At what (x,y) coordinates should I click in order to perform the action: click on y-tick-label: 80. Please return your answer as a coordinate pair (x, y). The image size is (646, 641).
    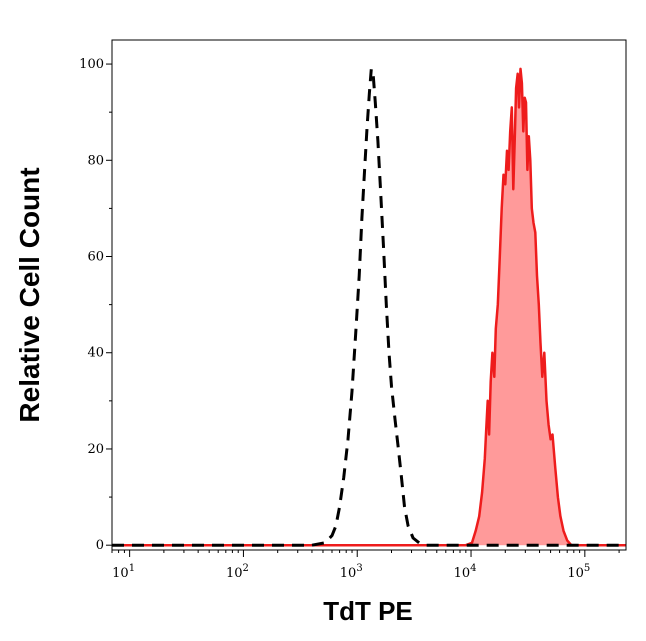
    Looking at the image, I should click on (95, 160).